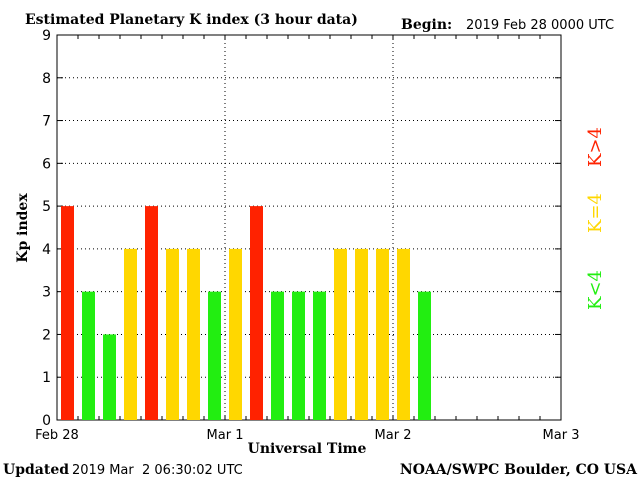 This screenshot has width=640, height=480. Describe the element at coordinates (46, 122) in the screenshot. I see `y-tick-label: 7` at that location.